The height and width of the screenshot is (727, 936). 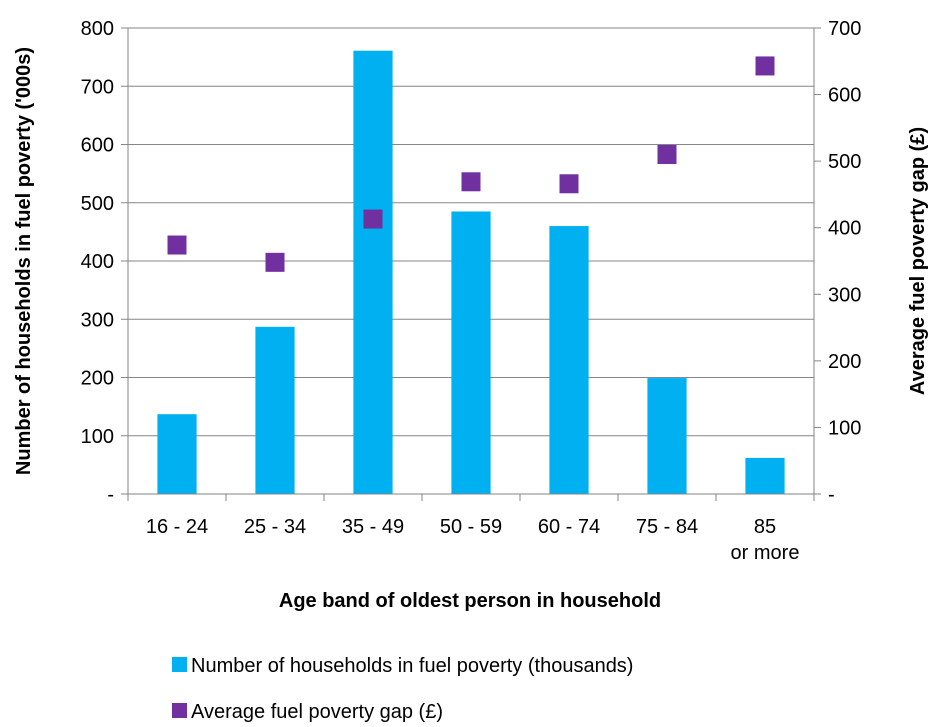 I want to click on y2-axis-tick-labels: - 100 200 300 400 500 600 700, so click(x=844, y=262).